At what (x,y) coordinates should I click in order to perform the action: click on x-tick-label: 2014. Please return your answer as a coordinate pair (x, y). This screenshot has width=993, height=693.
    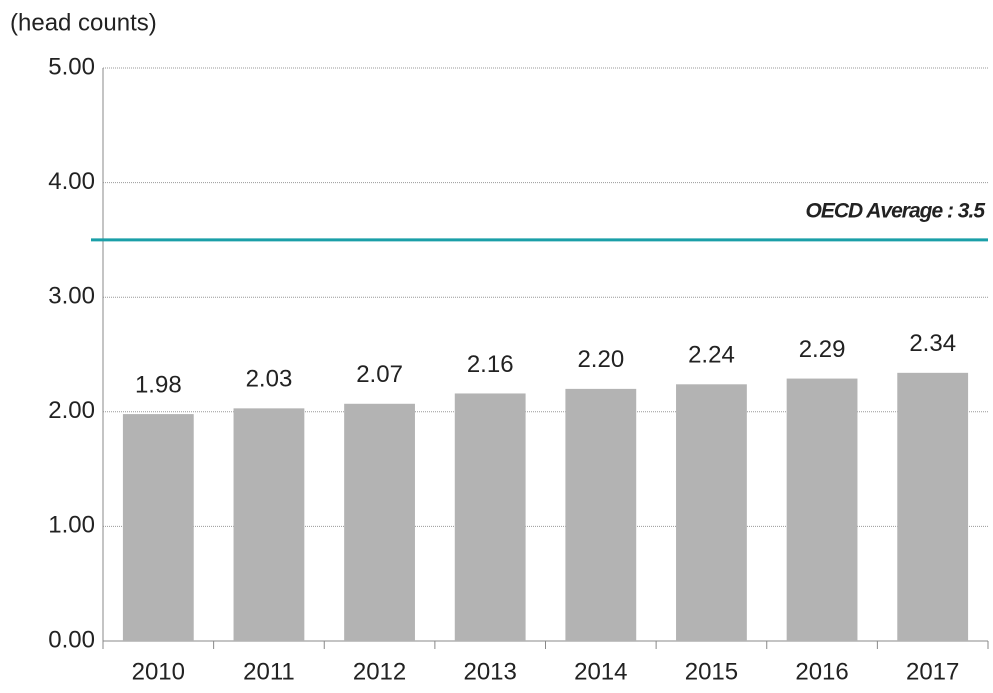
    Looking at the image, I should click on (600, 671).